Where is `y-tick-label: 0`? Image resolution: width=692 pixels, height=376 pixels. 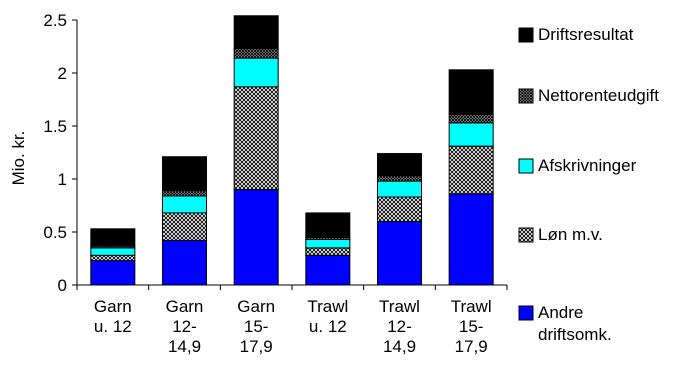 y-tick-label: 0 is located at coordinates (62, 285).